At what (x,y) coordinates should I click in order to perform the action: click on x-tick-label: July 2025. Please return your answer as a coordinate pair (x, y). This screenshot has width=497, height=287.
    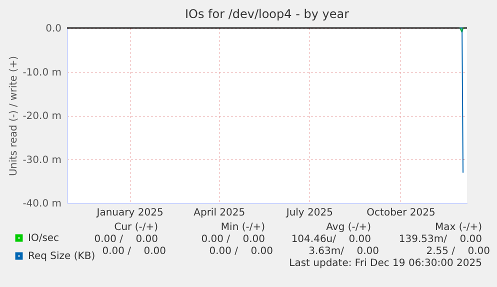
    Looking at the image, I should click on (309, 213).